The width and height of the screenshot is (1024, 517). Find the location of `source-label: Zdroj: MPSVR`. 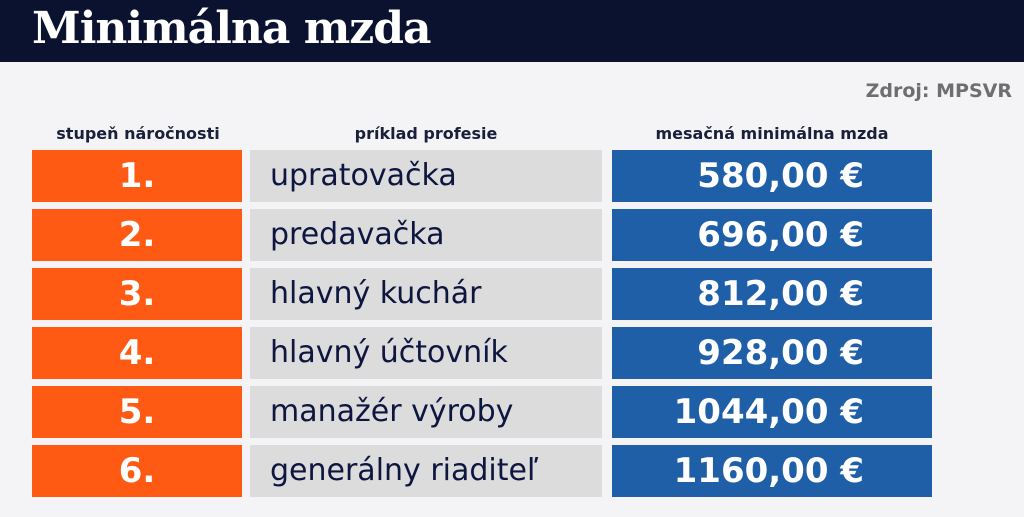

source-label: Zdroj: MPSVR is located at coordinates (938, 91).